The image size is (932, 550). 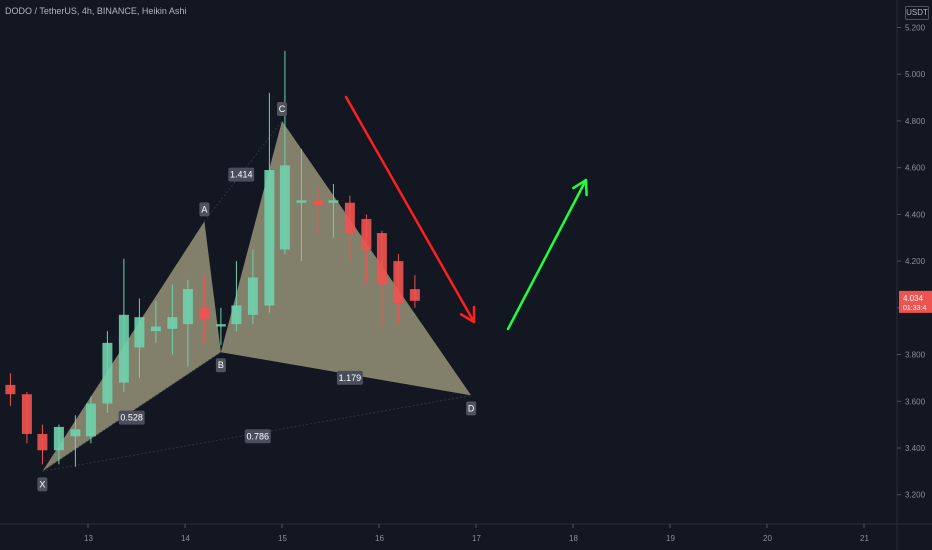 What do you see at coordinates (476, 538) in the screenshot?
I see `x-tick-label: 17` at bounding box center [476, 538].